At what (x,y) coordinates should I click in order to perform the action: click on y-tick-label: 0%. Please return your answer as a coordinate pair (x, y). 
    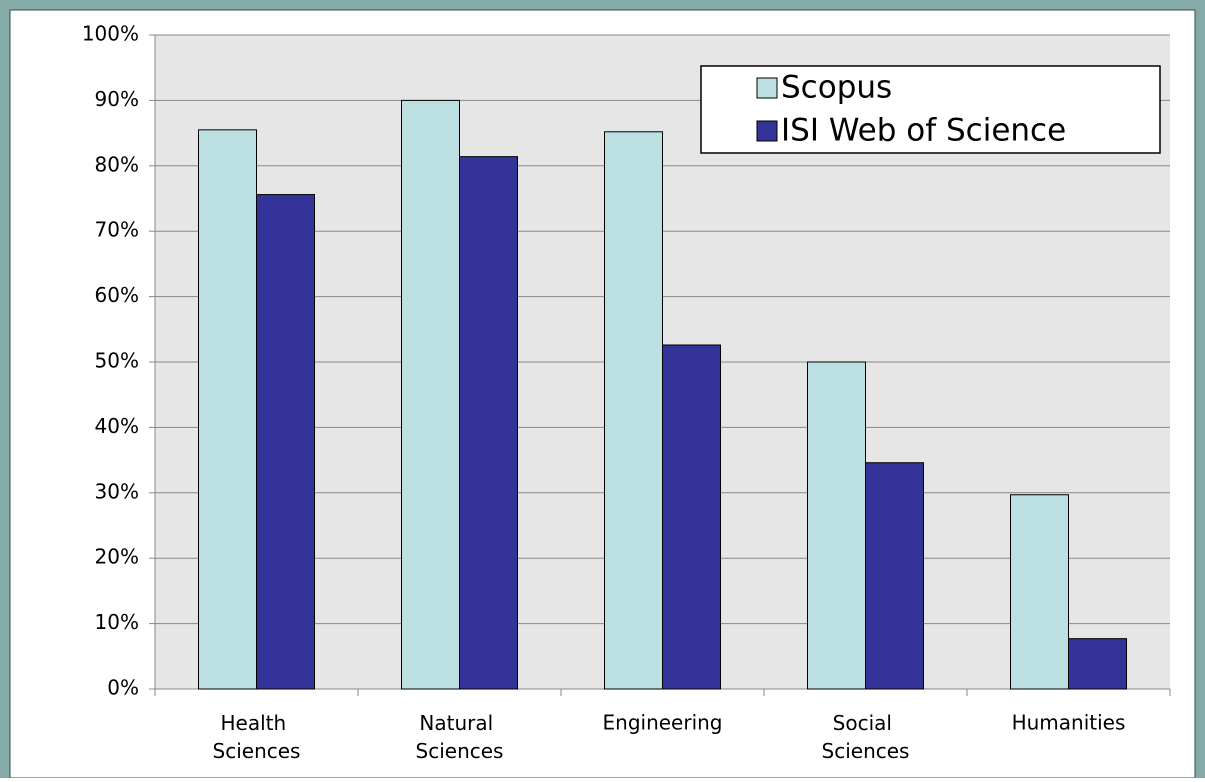
    Looking at the image, I should click on (123, 688).